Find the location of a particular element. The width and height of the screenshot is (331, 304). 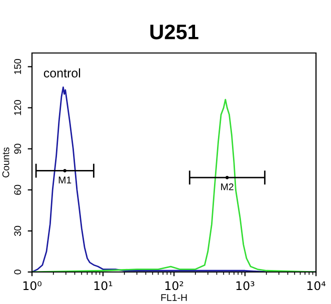

y-tick-label: 150 is located at coordinates (18, 66).